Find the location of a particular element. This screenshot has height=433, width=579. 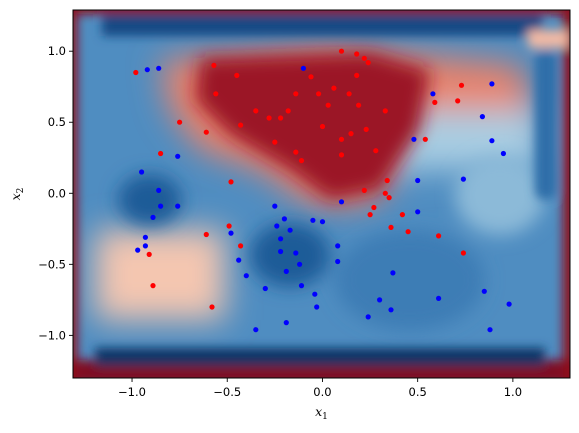

y-axis: −1.0 −0.5 0.0 0.5 1.0 is located at coordinates (55, 193).